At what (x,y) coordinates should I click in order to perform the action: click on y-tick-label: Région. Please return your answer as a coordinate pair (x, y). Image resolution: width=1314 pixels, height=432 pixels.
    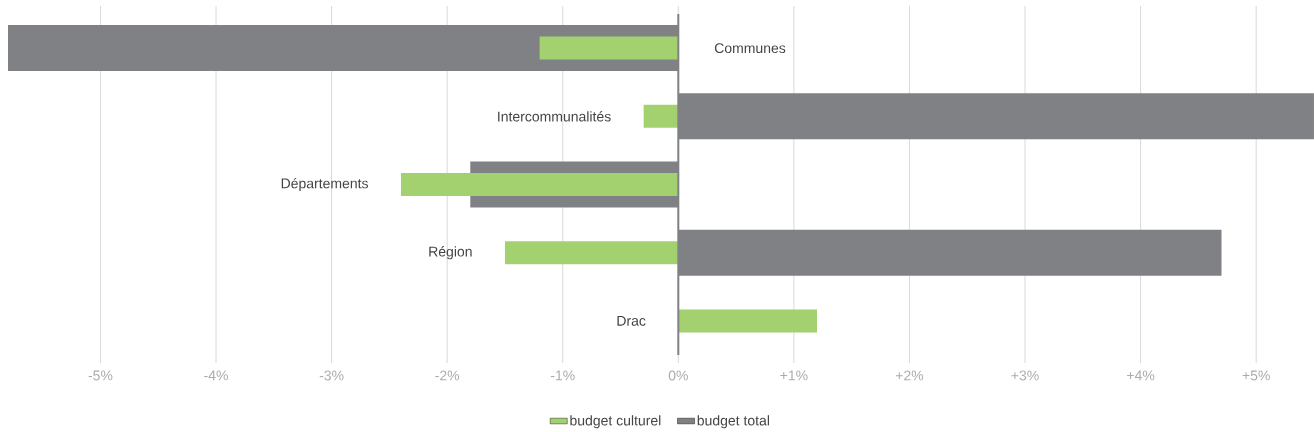
    Looking at the image, I should click on (450, 253).